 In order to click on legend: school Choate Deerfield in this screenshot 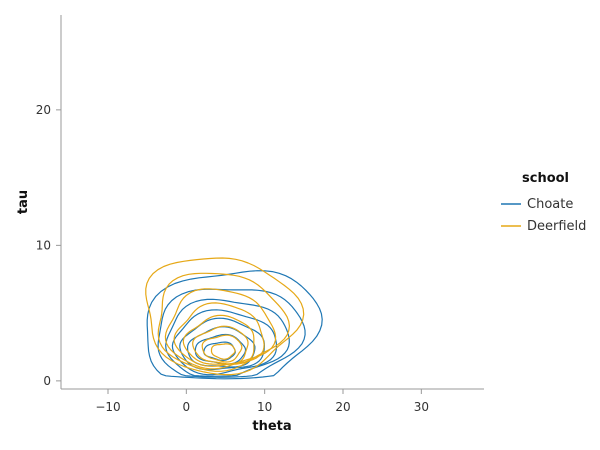, I will do `click(543, 202)`.